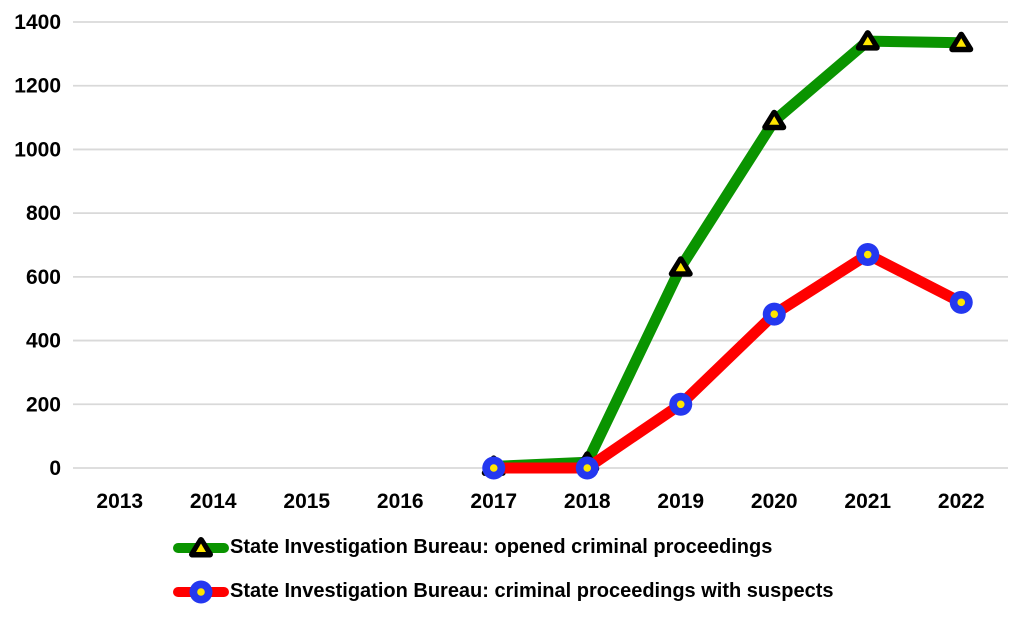 This screenshot has height=623, width=1024. I want to click on legend-red-circle-icon, so click(201, 591).